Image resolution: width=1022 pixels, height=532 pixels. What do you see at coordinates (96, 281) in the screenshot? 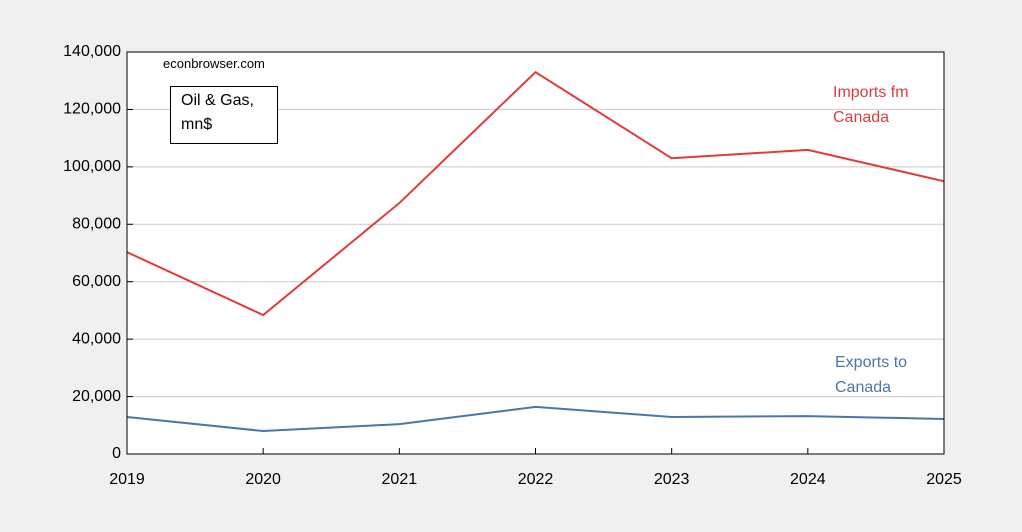
I see `y-tick-label: 60,000` at bounding box center [96, 281].